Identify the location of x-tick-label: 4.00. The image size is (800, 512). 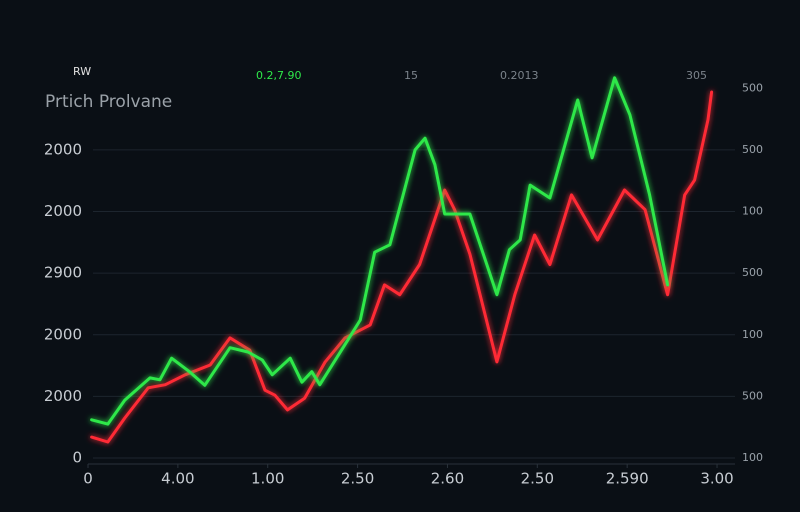
(177, 479).